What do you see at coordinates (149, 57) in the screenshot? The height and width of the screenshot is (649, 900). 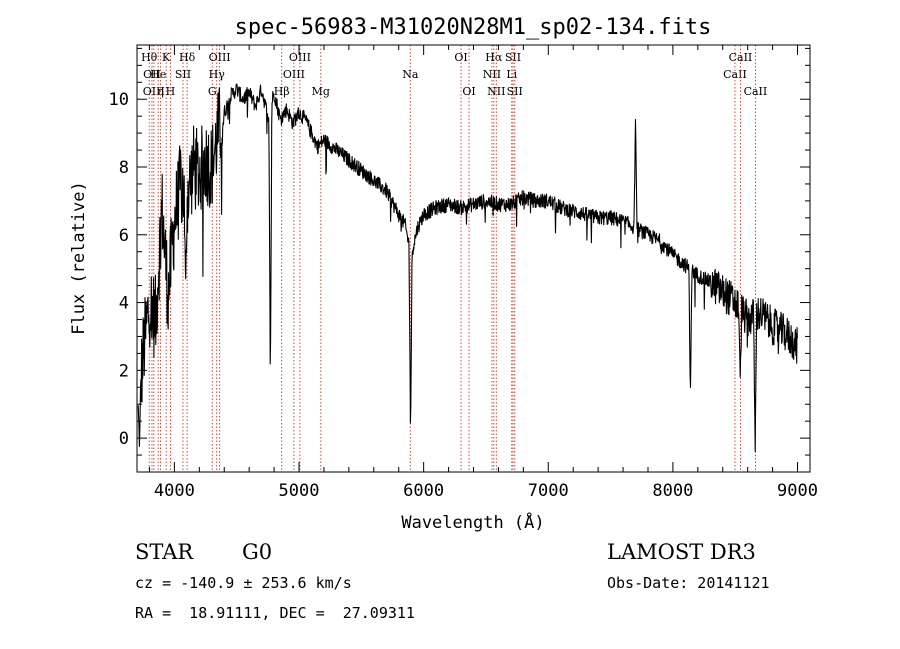 I see `line-label: Hθ` at bounding box center [149, 57].